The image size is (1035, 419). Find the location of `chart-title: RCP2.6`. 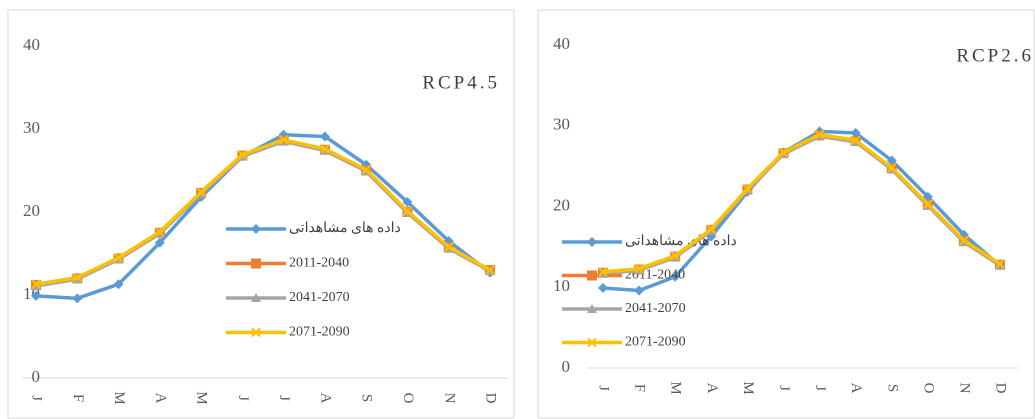

chart-title: RCP2.6 is located at coordinates (995, 55).